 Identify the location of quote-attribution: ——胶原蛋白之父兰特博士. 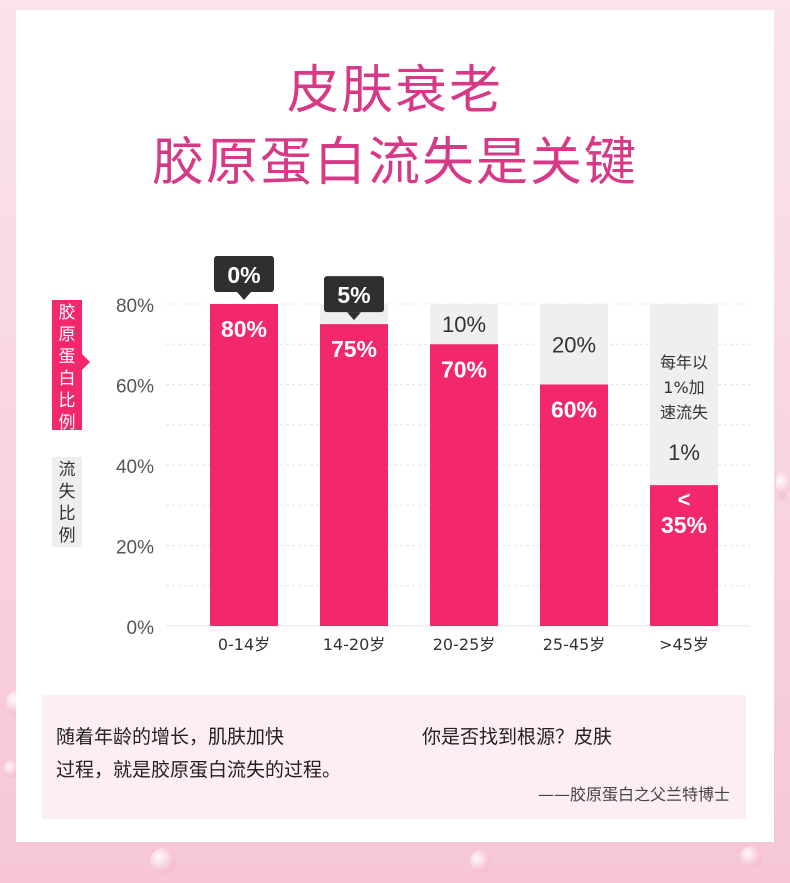
(633, 794).